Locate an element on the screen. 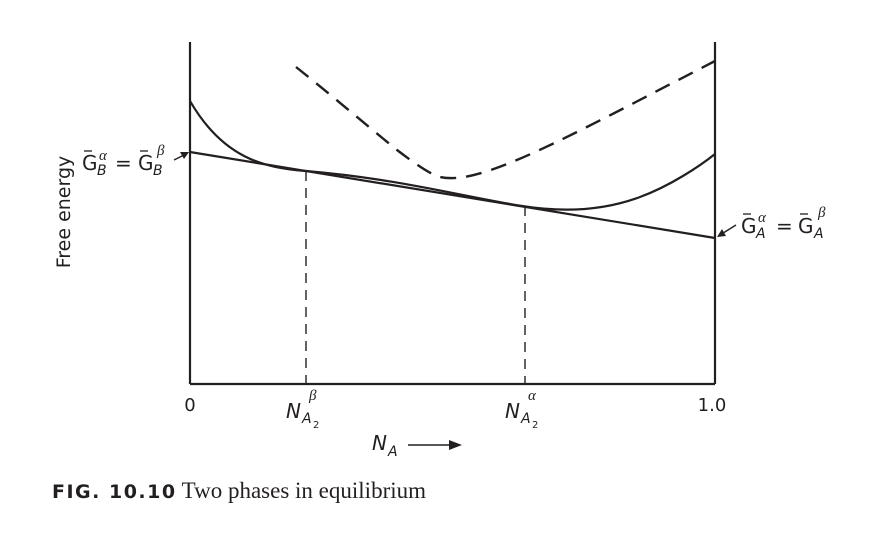  beta-free-energy-curve is located at coordinates (505, 119).